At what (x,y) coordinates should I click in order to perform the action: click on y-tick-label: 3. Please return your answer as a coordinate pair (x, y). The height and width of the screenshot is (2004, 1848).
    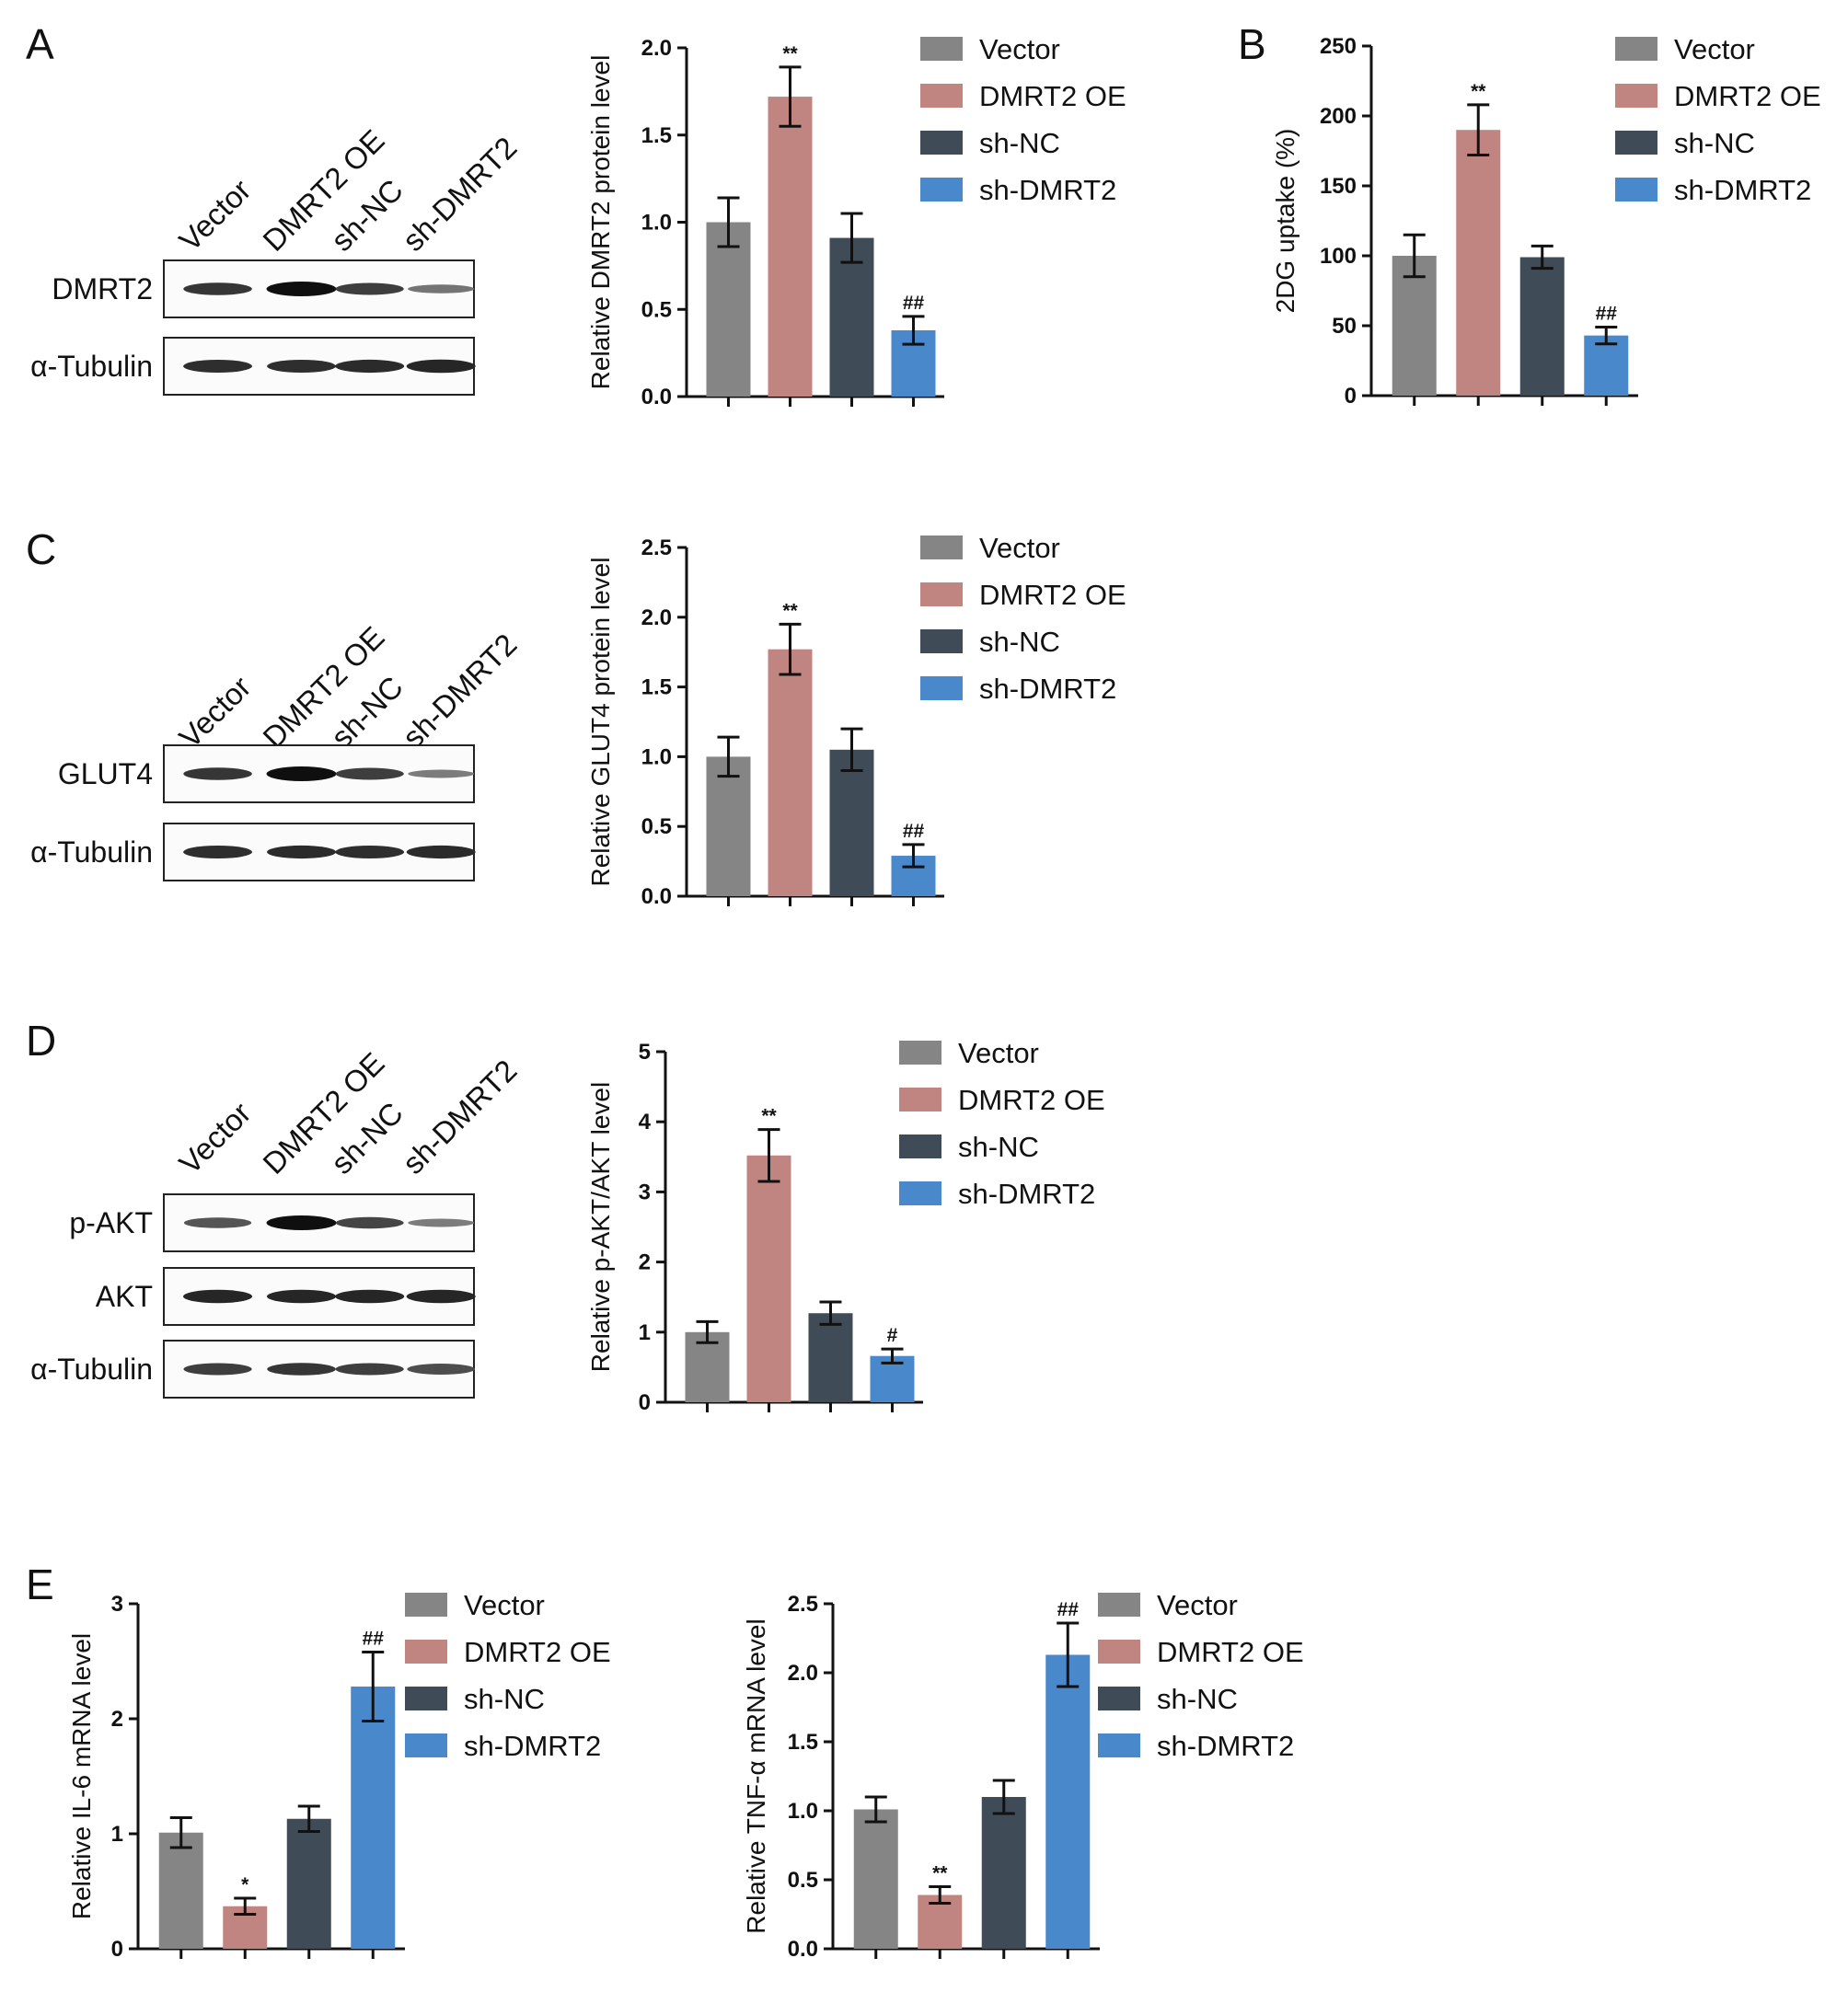
    Looking at the image, I should click on (117, 1604).